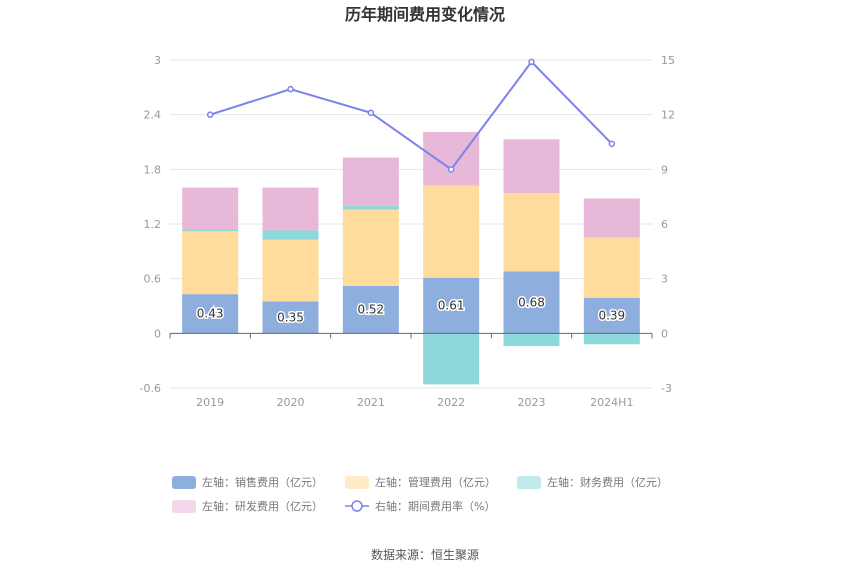  What do you see at coordinates (668, 115) in the screenshot?
I see `right-tick-label: 12` at bounding box center [668, 115].